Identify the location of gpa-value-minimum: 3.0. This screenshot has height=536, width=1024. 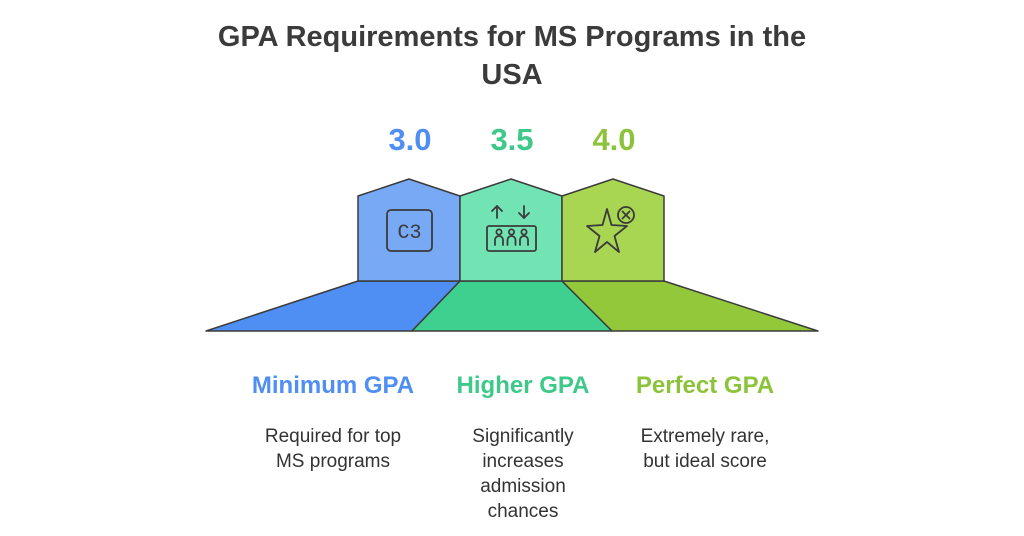
(410, 139).